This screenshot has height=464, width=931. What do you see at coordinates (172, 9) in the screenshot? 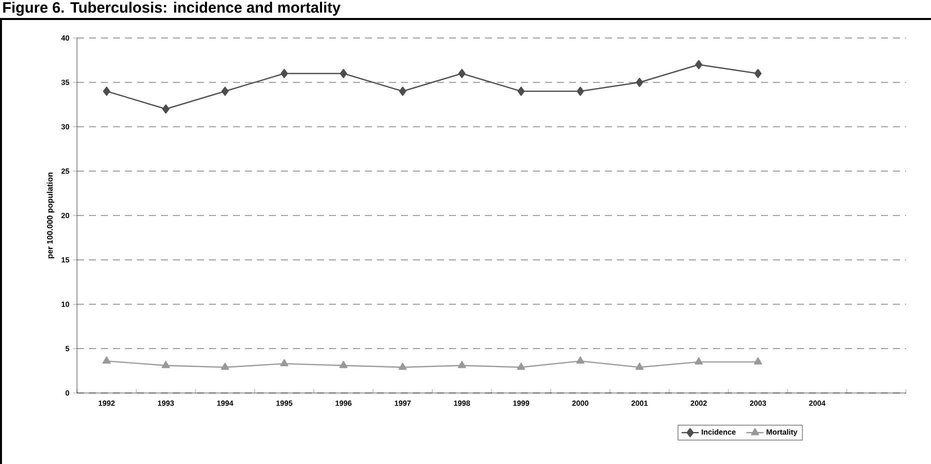
I see `chart-title: Figure 6. Tuberculosis: incidence and mortality` at bounding box center [172, 9].